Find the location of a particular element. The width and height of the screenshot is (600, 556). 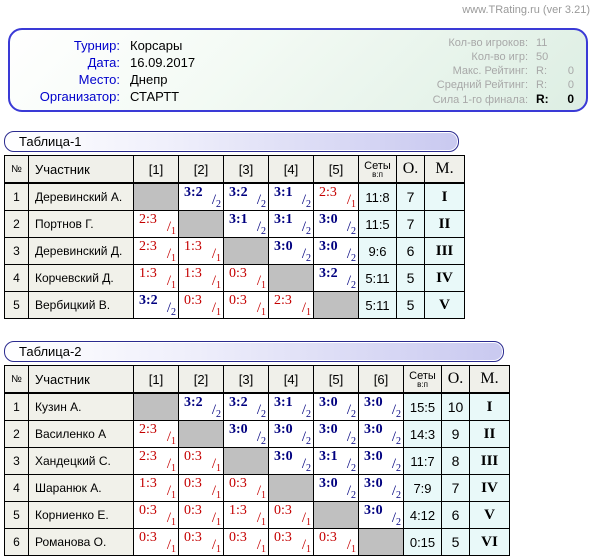

stat-value-primary: 11 is located at coordinates (542, 43).